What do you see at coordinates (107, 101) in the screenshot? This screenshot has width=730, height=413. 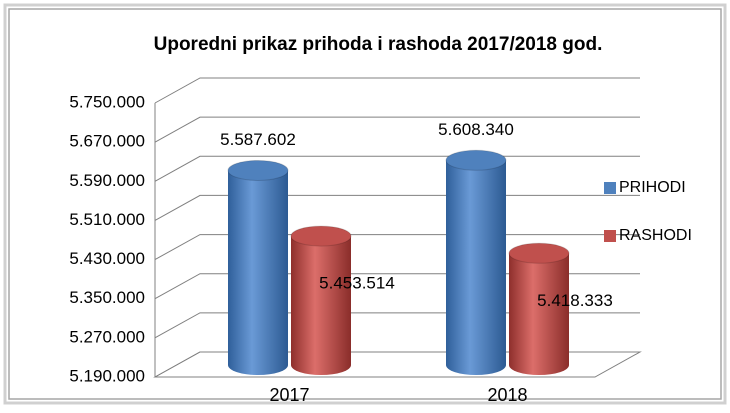 I see `y-tick-label: 5.750.000` at bounding box center [107, 101].